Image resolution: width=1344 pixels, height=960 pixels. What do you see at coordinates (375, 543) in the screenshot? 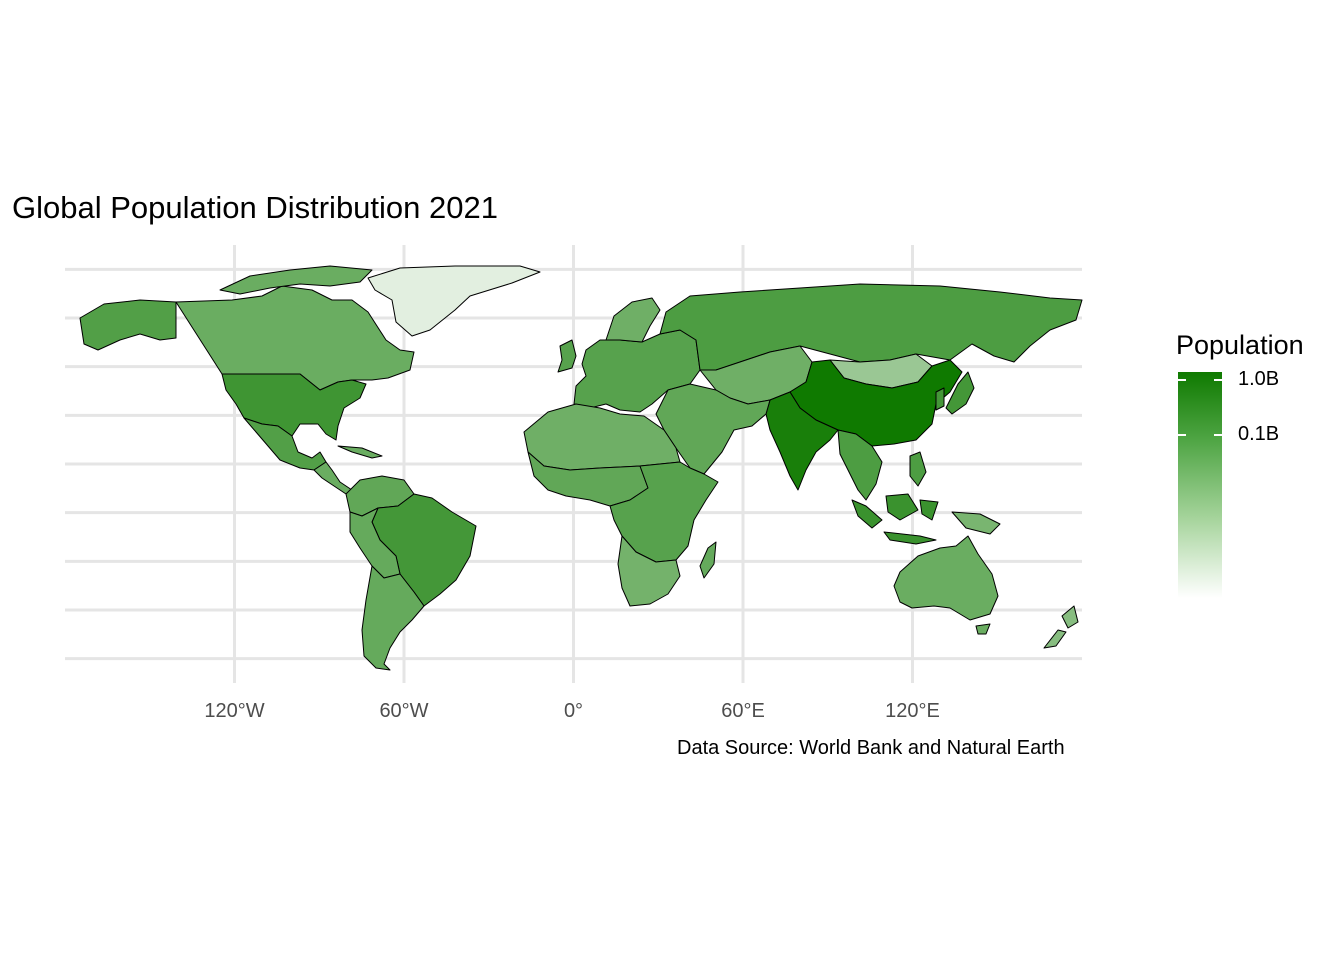
I see `region-peru-bolivia` at bounding box center [375, 543].